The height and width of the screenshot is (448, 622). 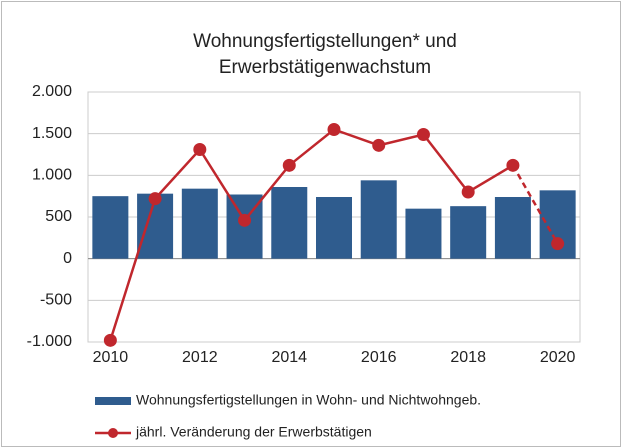 I want to click on y-tick-label: 1.000, so click(x=52, y=175).